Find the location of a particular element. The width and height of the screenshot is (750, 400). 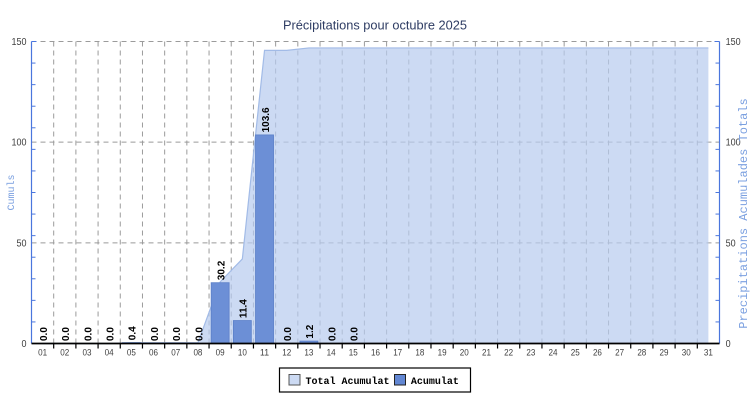

svg-text: 19 is located at coordinates (442, 352).